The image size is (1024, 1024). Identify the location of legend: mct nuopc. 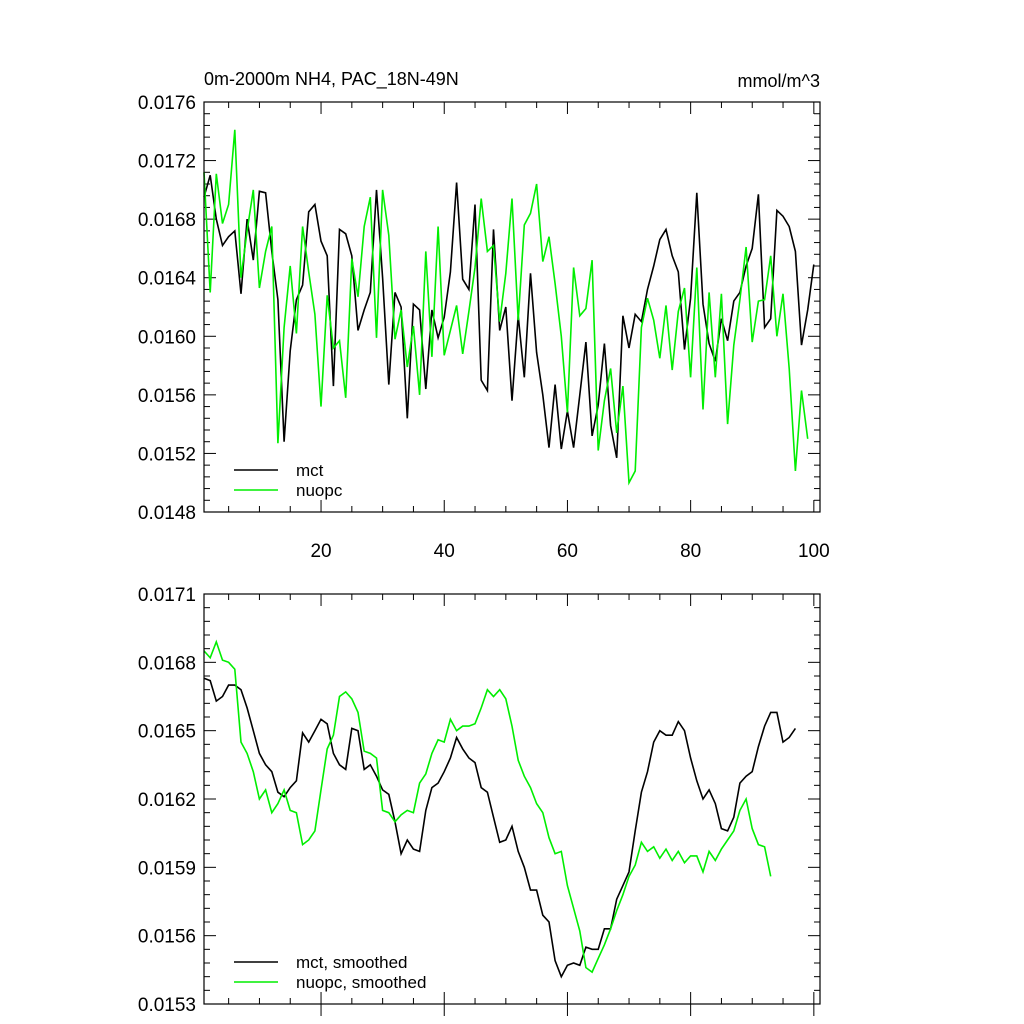
(288, 480).